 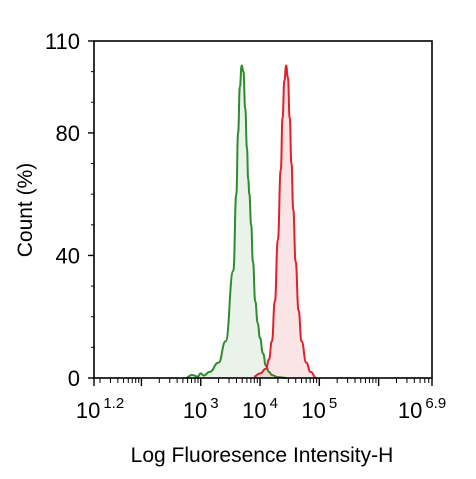 I want to click on series-0-line, so click(x=236, y=221).